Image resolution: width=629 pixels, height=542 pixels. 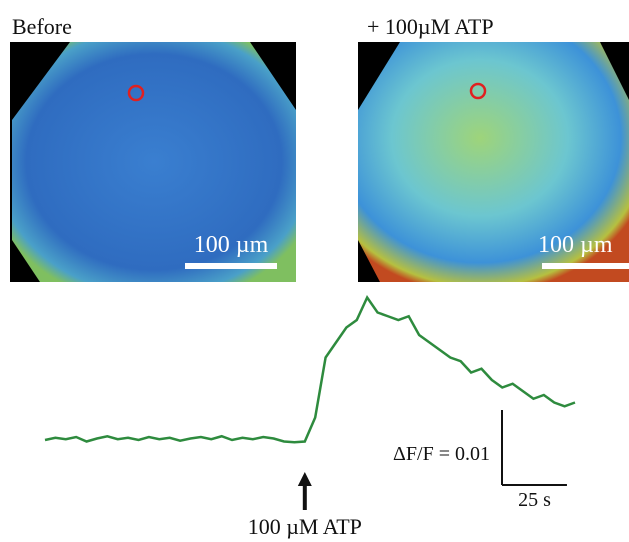 I want to click on panel-label: + 100µM ATP, so click(x=430, y=26).